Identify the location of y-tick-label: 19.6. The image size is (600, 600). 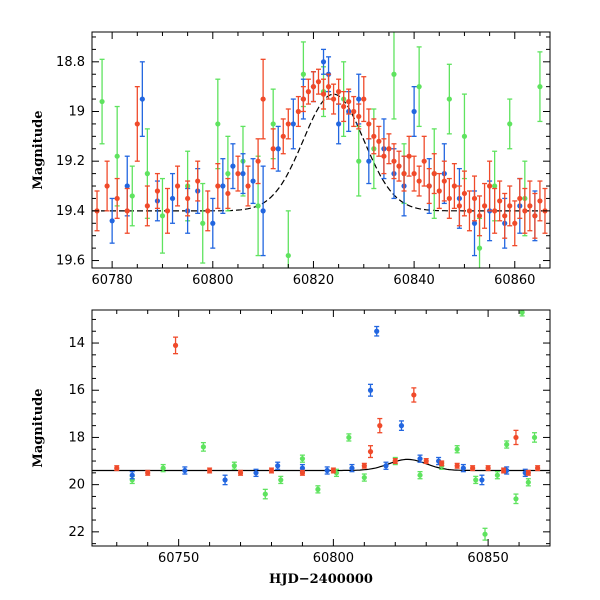
(70, 261).